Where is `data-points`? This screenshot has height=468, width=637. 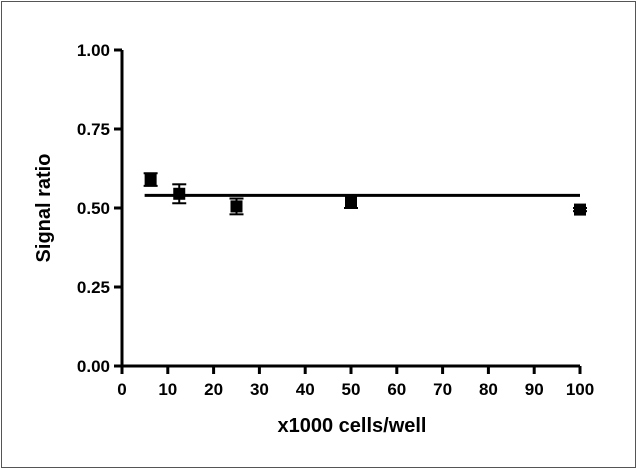 data-points is located at coordinates (365, 194).